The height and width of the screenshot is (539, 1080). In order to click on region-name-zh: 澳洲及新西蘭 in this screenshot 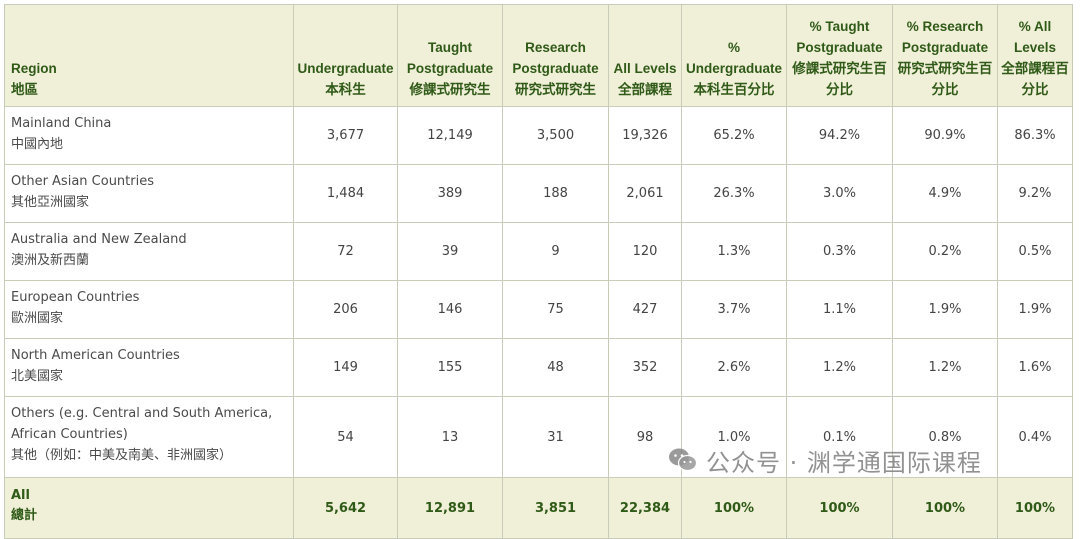, I will do `click(50, 260)`.